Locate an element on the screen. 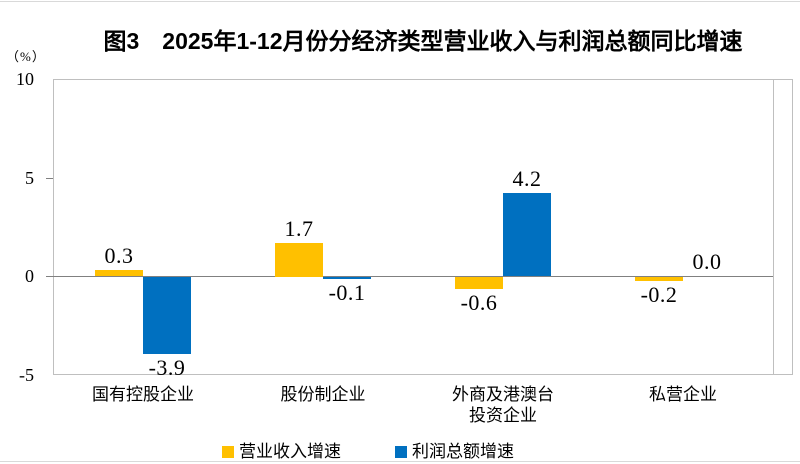 Image resolution: width=800 pixels, height=464 pixels. bar-series2-cat3 is located at coordinates (527, 235).